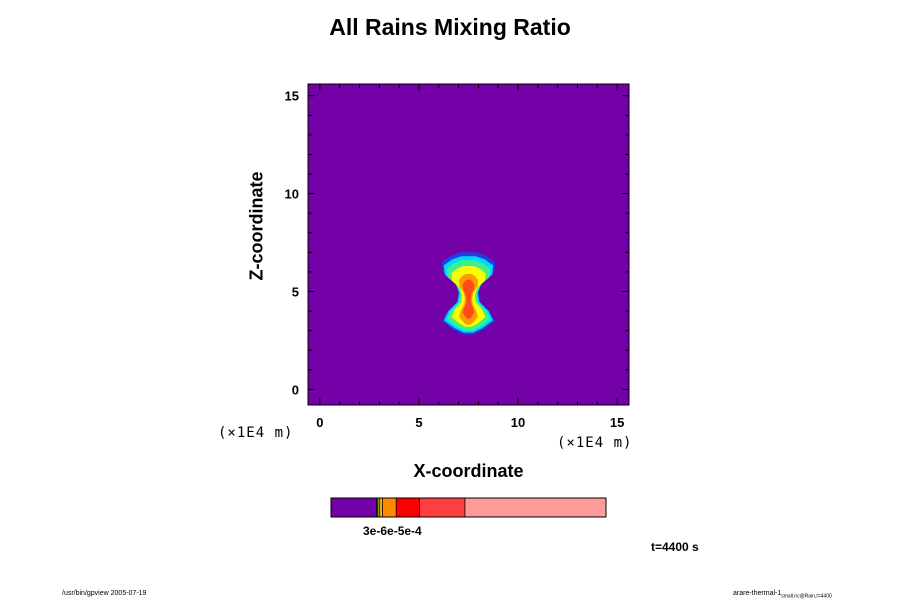  Describe the element at coordinates (295, 291) in the screenshot. I see `y-tick-label: 5` at that location.